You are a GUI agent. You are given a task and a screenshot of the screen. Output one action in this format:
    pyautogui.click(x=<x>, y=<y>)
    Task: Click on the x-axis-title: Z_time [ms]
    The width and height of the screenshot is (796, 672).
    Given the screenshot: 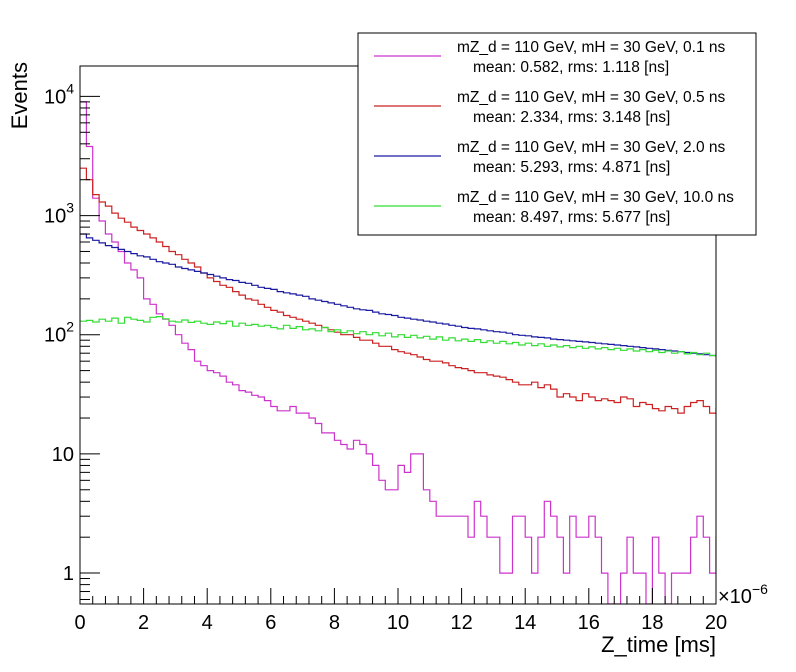 What is the action you would take?
    pyautogui.click(x=658, y=644)
    